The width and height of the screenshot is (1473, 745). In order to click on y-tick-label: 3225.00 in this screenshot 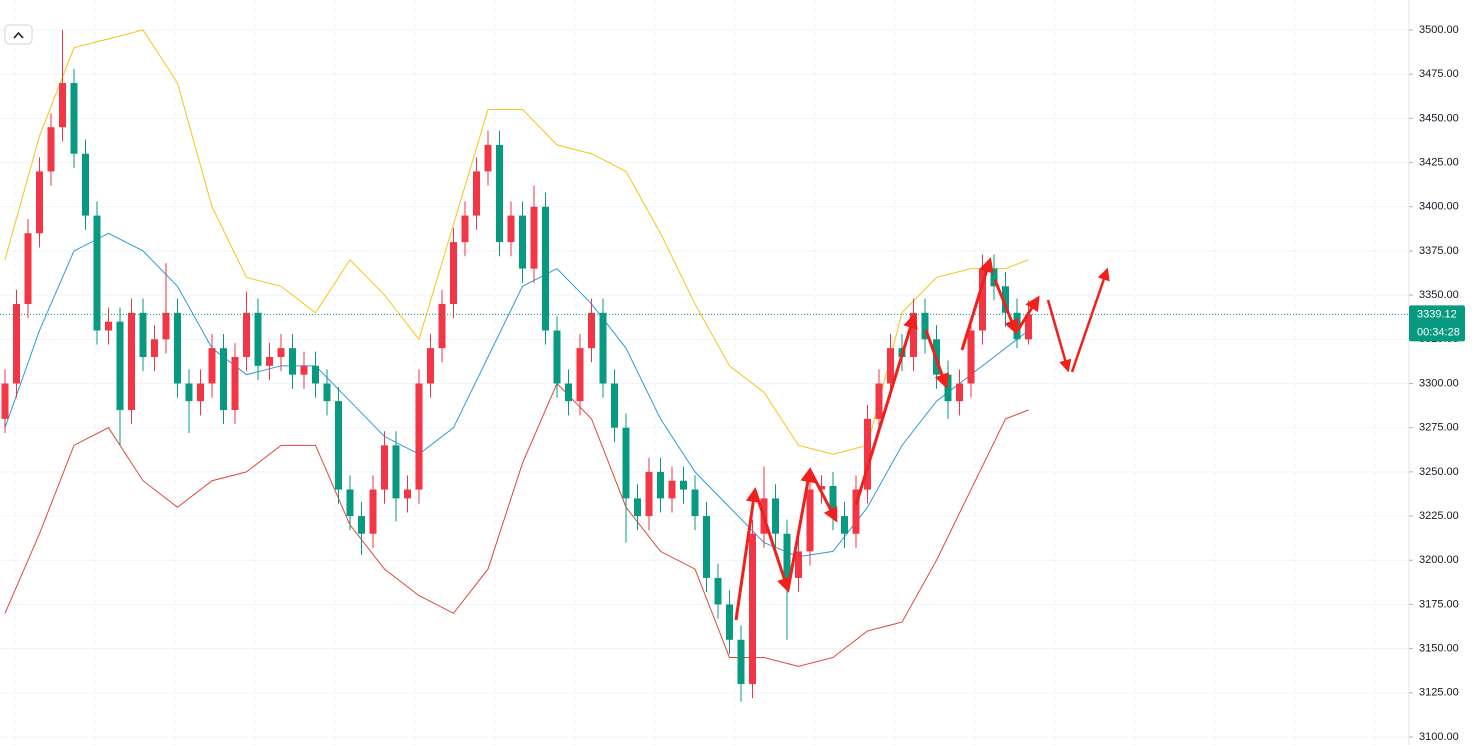, I will do `click(1439, 516)`.